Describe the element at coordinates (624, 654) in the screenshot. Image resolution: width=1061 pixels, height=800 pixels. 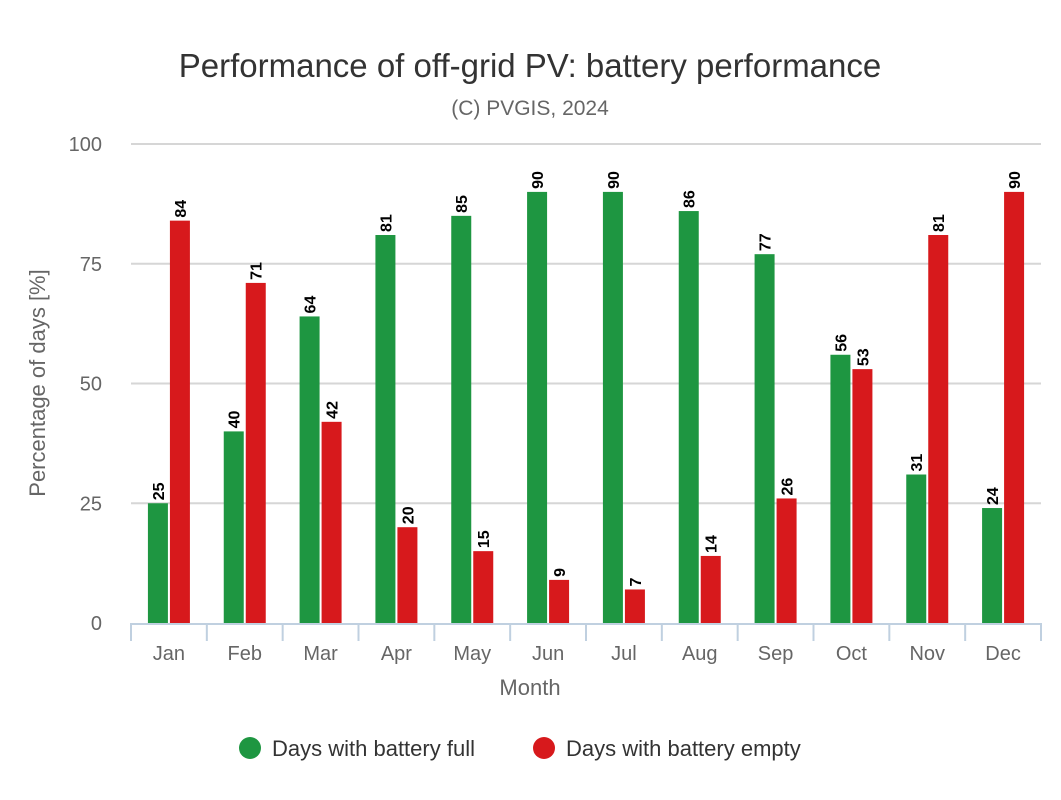
I see `x-tick-label: Jul` at that location.